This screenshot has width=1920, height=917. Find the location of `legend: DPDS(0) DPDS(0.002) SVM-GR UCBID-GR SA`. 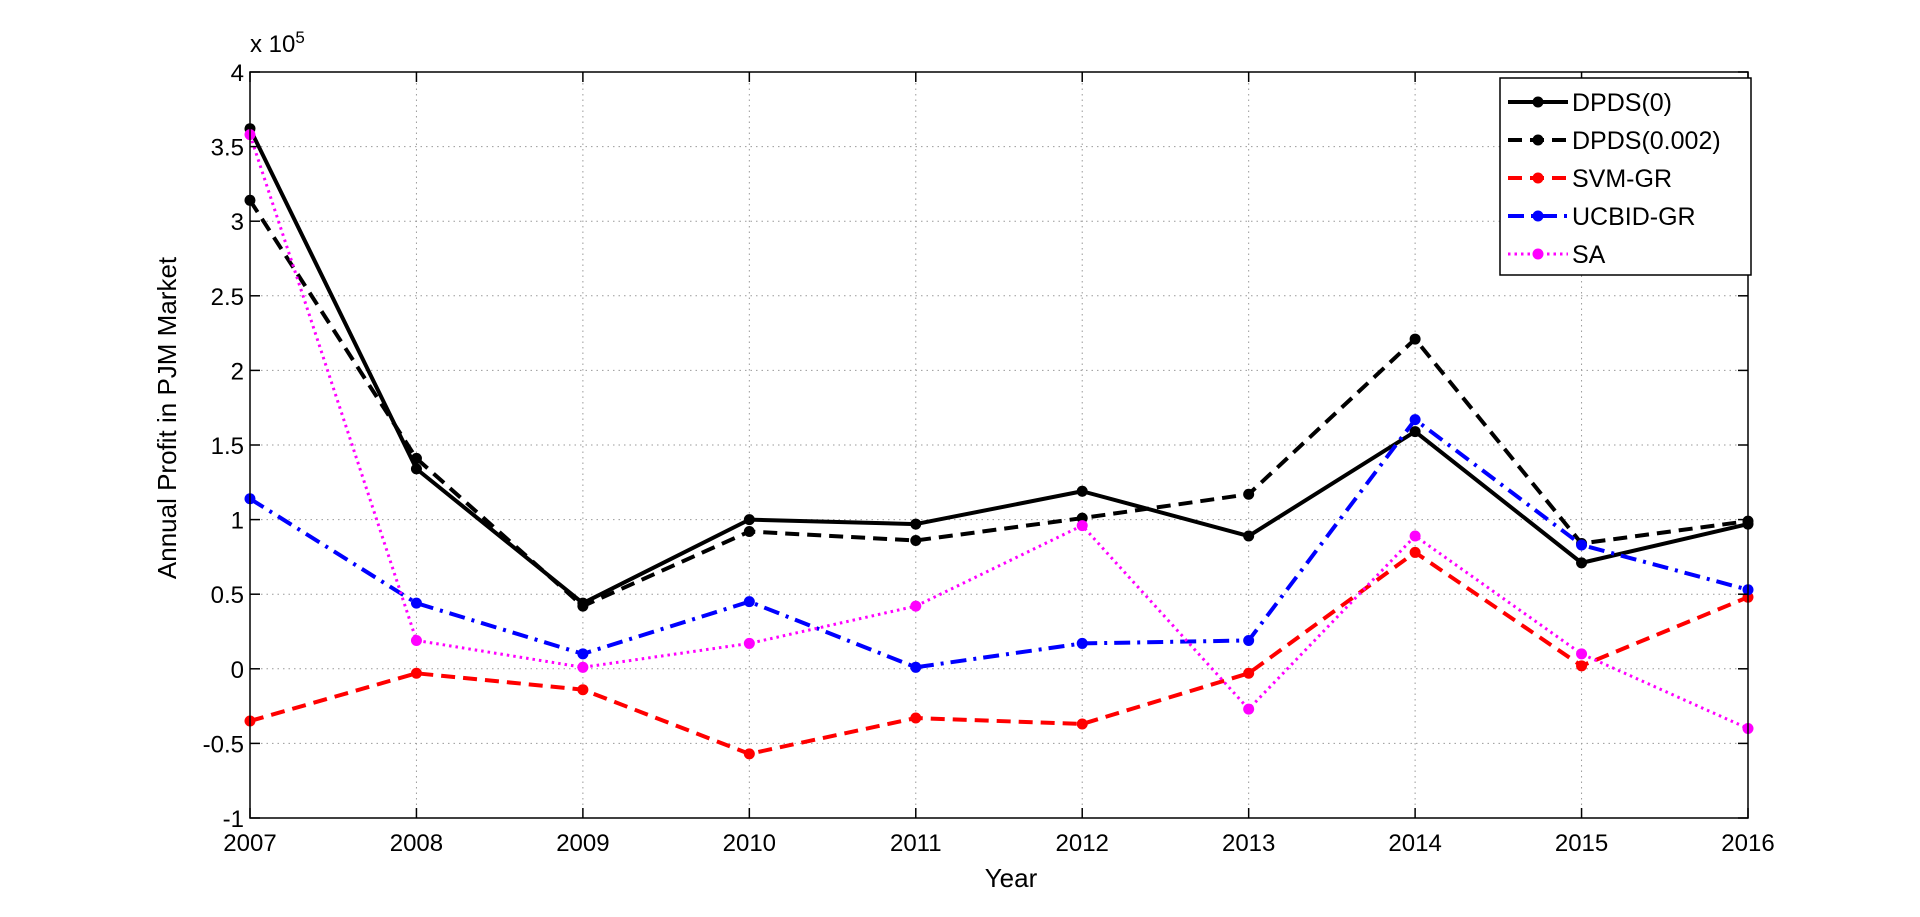

legend: DPDS(0) DPDS(0.002) SVM-GR UCBID-GR SA is located at coordinates (1625, 176).